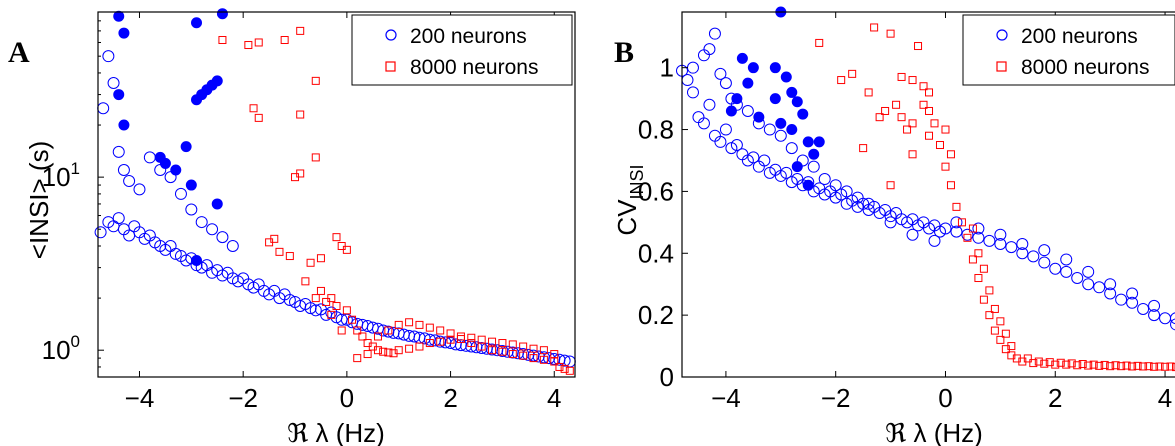 Image resolution: width=1175 pixels, height=446 pixels. I want to click on panel-b-y-tick-label: 0.8, so click(656, 130).